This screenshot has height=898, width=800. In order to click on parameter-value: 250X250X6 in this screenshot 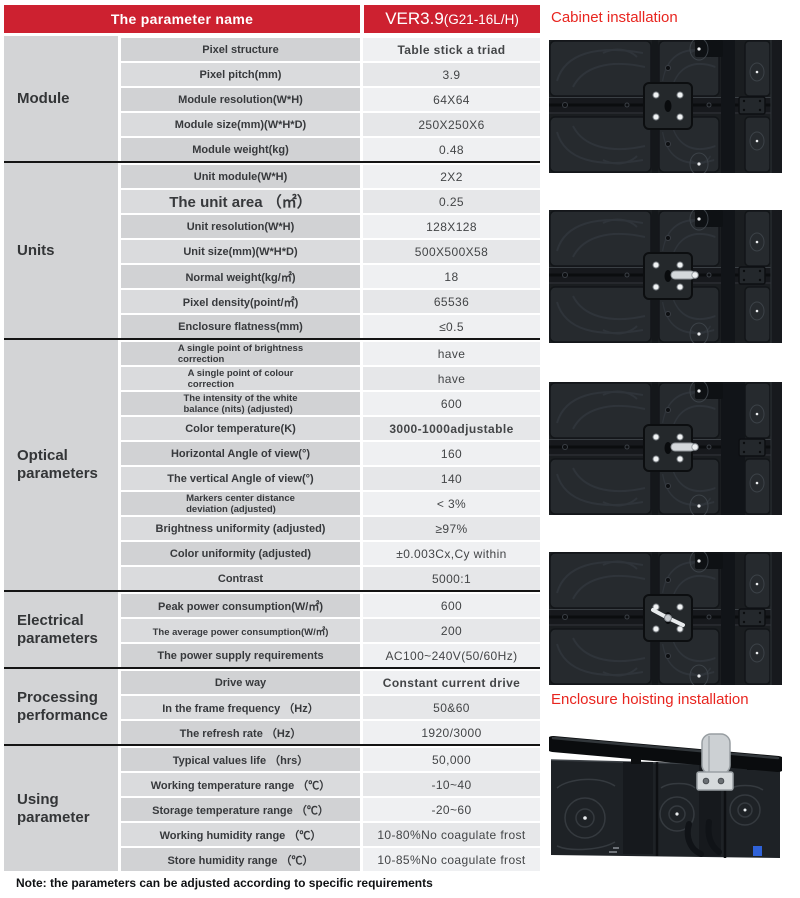, I will do `click(451, 124)`.